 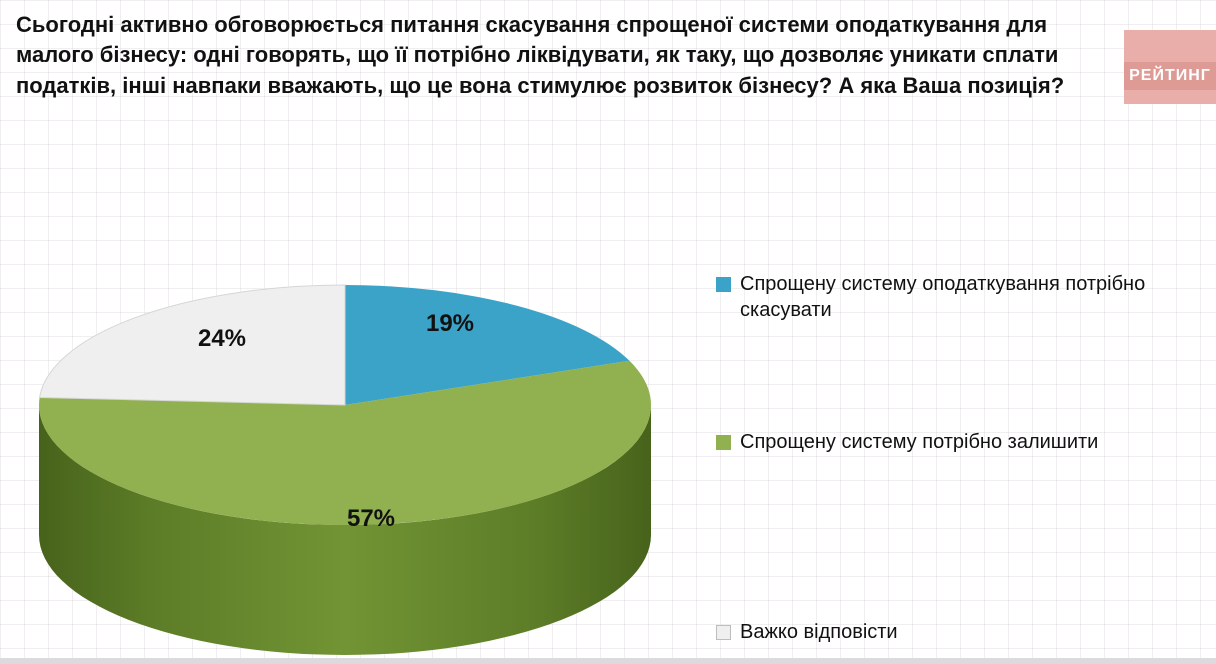 I want to click on legend-item-keep-system: Спрощену систему потрібно залишити, so click(x=954, y=443).